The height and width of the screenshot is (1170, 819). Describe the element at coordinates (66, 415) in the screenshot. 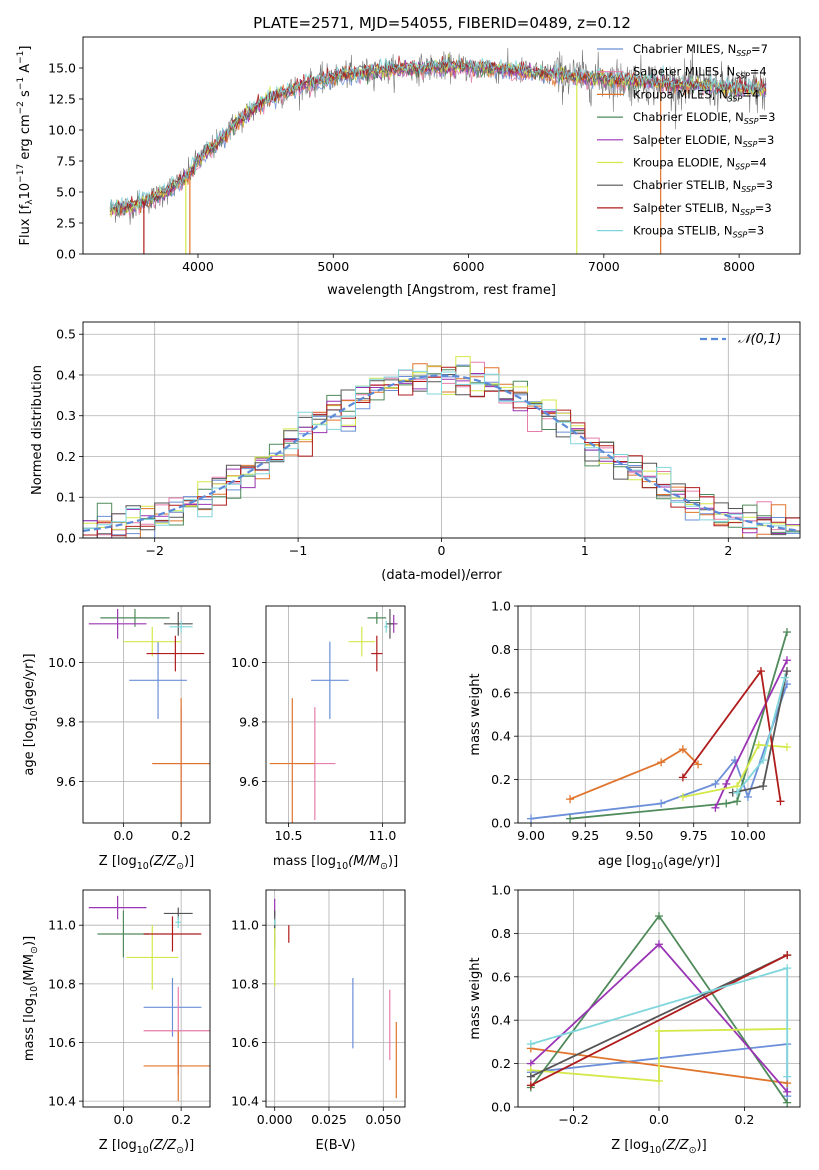

I see `y-tick-label: 0.3` at that location.